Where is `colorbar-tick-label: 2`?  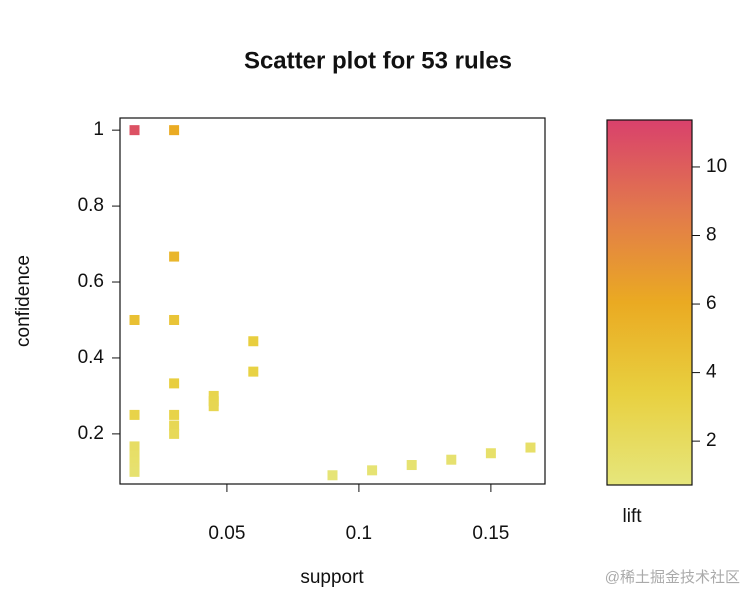 colorbar-tick-label: 2 is located at coordinates (711, 440).